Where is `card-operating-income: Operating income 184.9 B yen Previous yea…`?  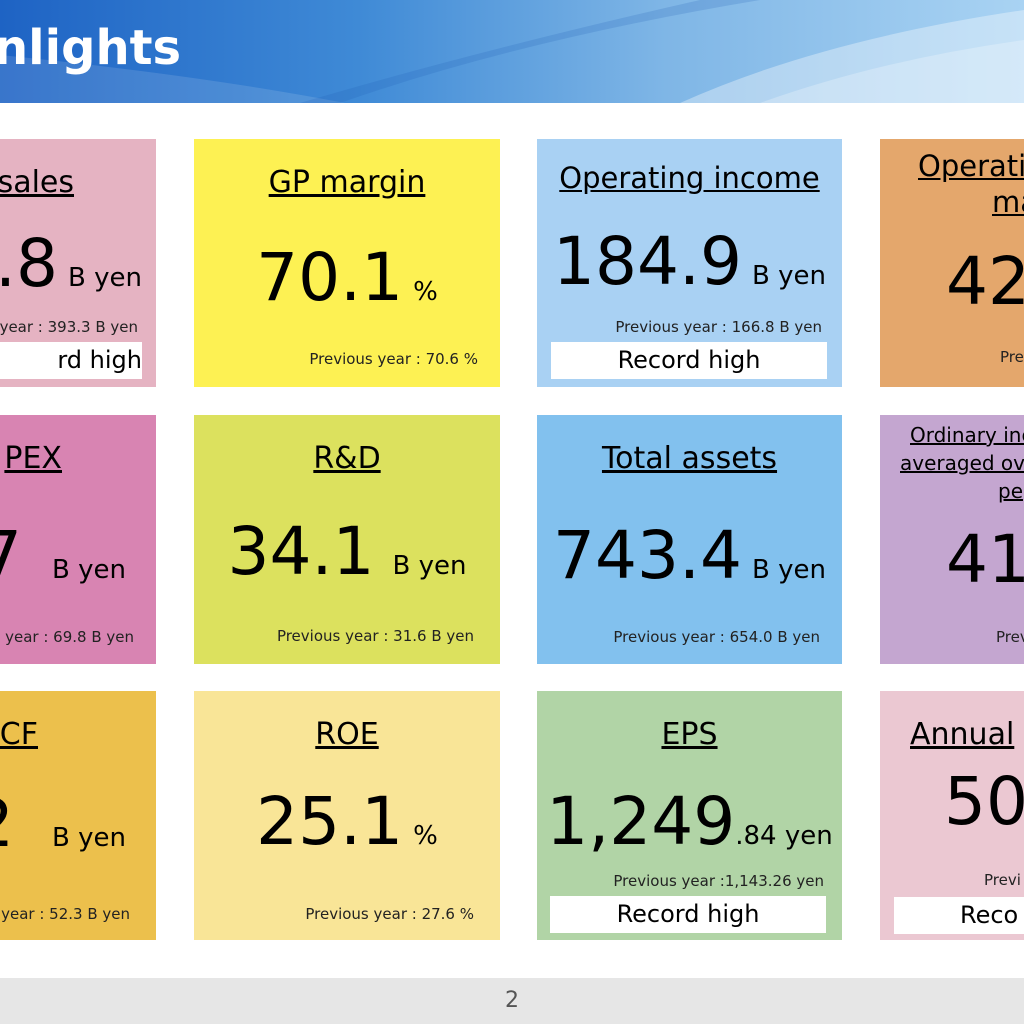
card-operating-income: Operating income 184.9 B yen Previous yea… is located at coordinates (689, 263).